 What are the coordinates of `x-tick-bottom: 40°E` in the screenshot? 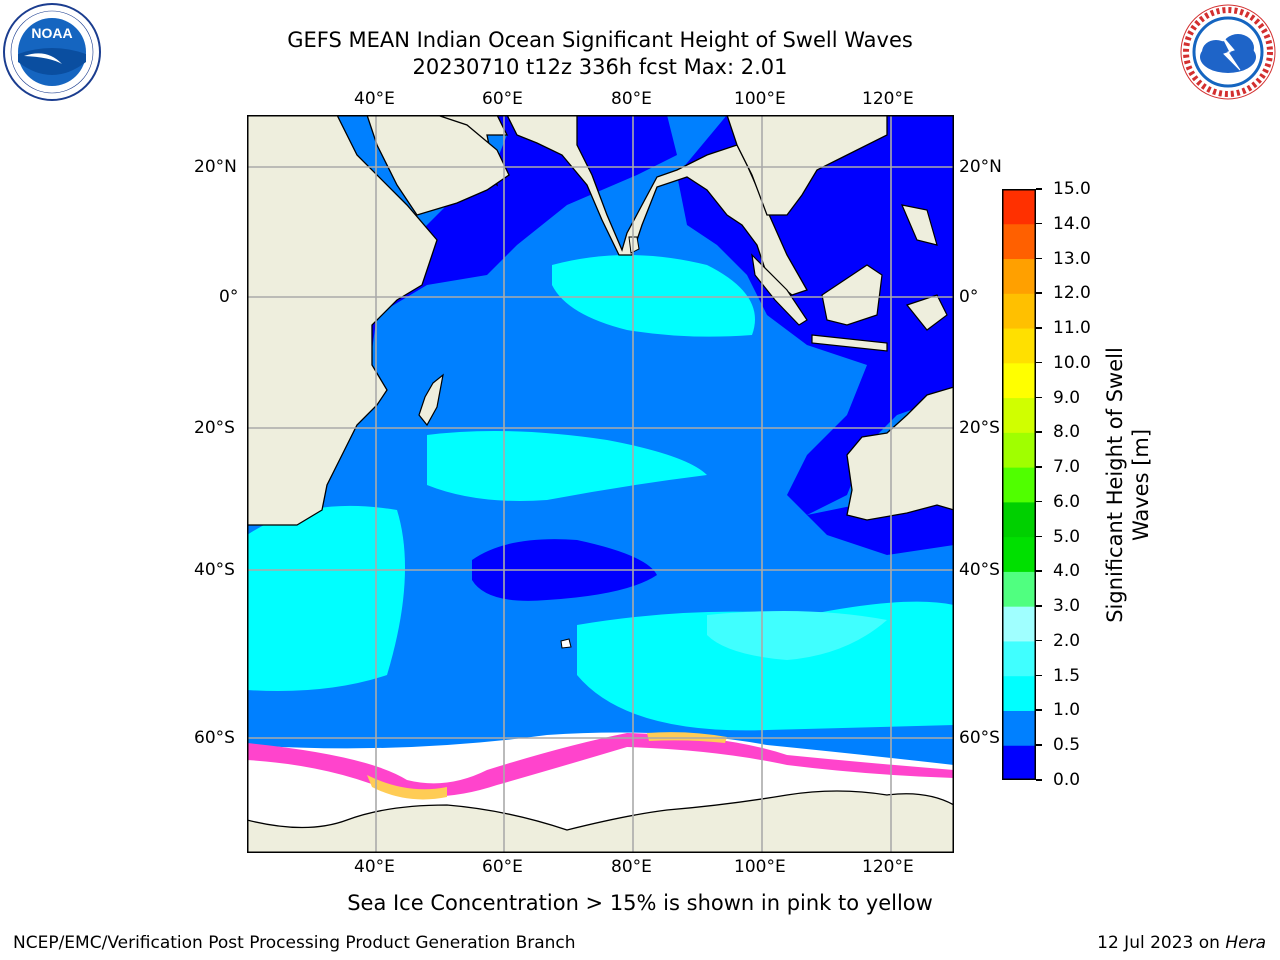 It's located at (374, 867).